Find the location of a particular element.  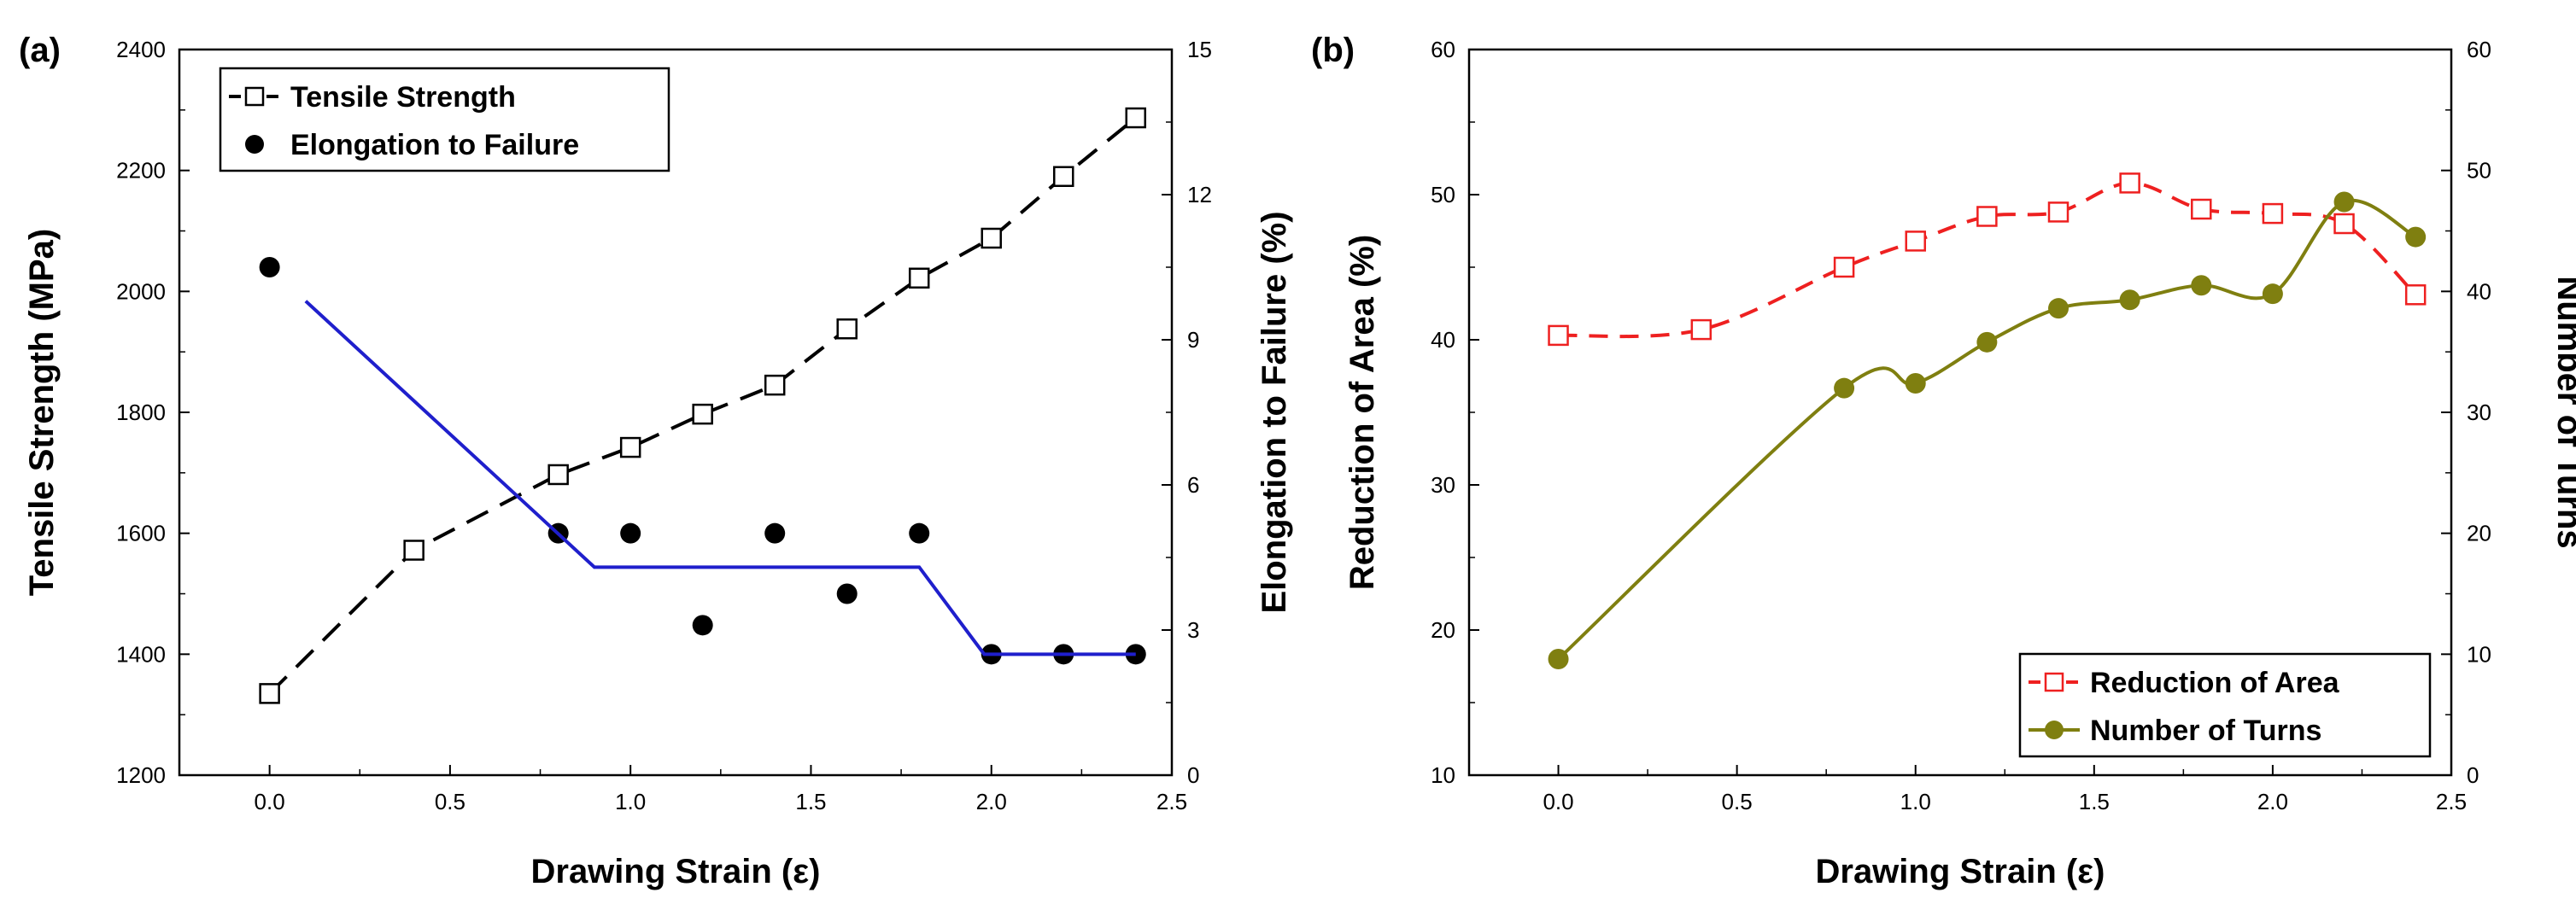

left-y-tick-label: 50 is located at coordinates (1443, 195).